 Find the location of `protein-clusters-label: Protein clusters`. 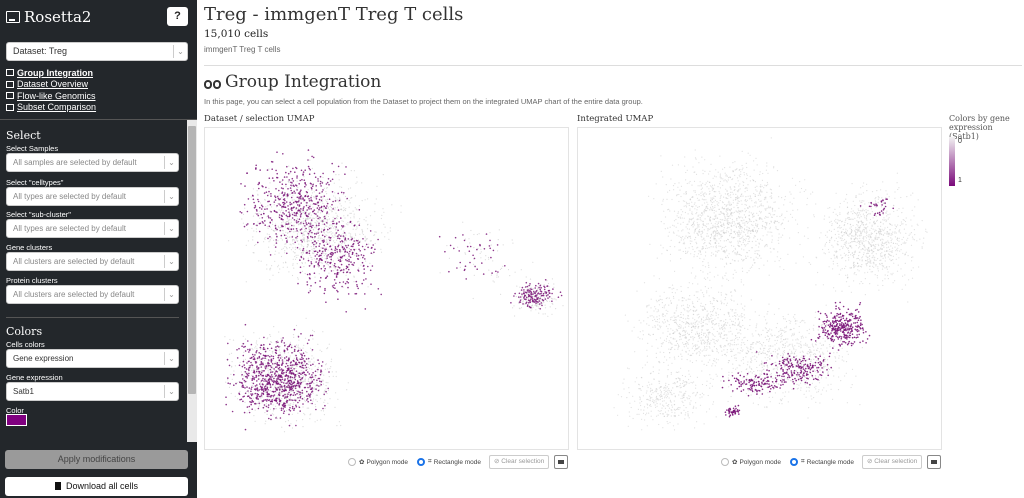

protein-clusters-label: Protein clusters is located at coordinates (32, 280).